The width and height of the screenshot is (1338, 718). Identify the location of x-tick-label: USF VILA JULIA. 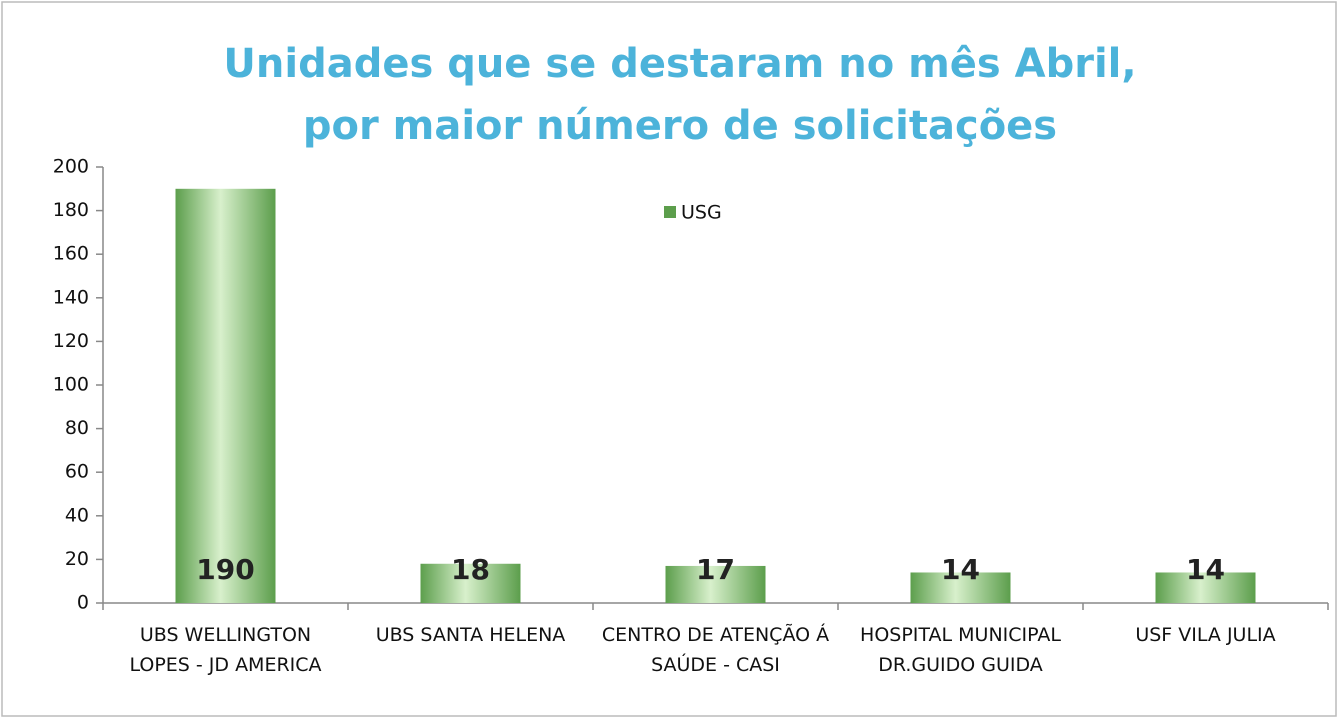
(1205, 635).